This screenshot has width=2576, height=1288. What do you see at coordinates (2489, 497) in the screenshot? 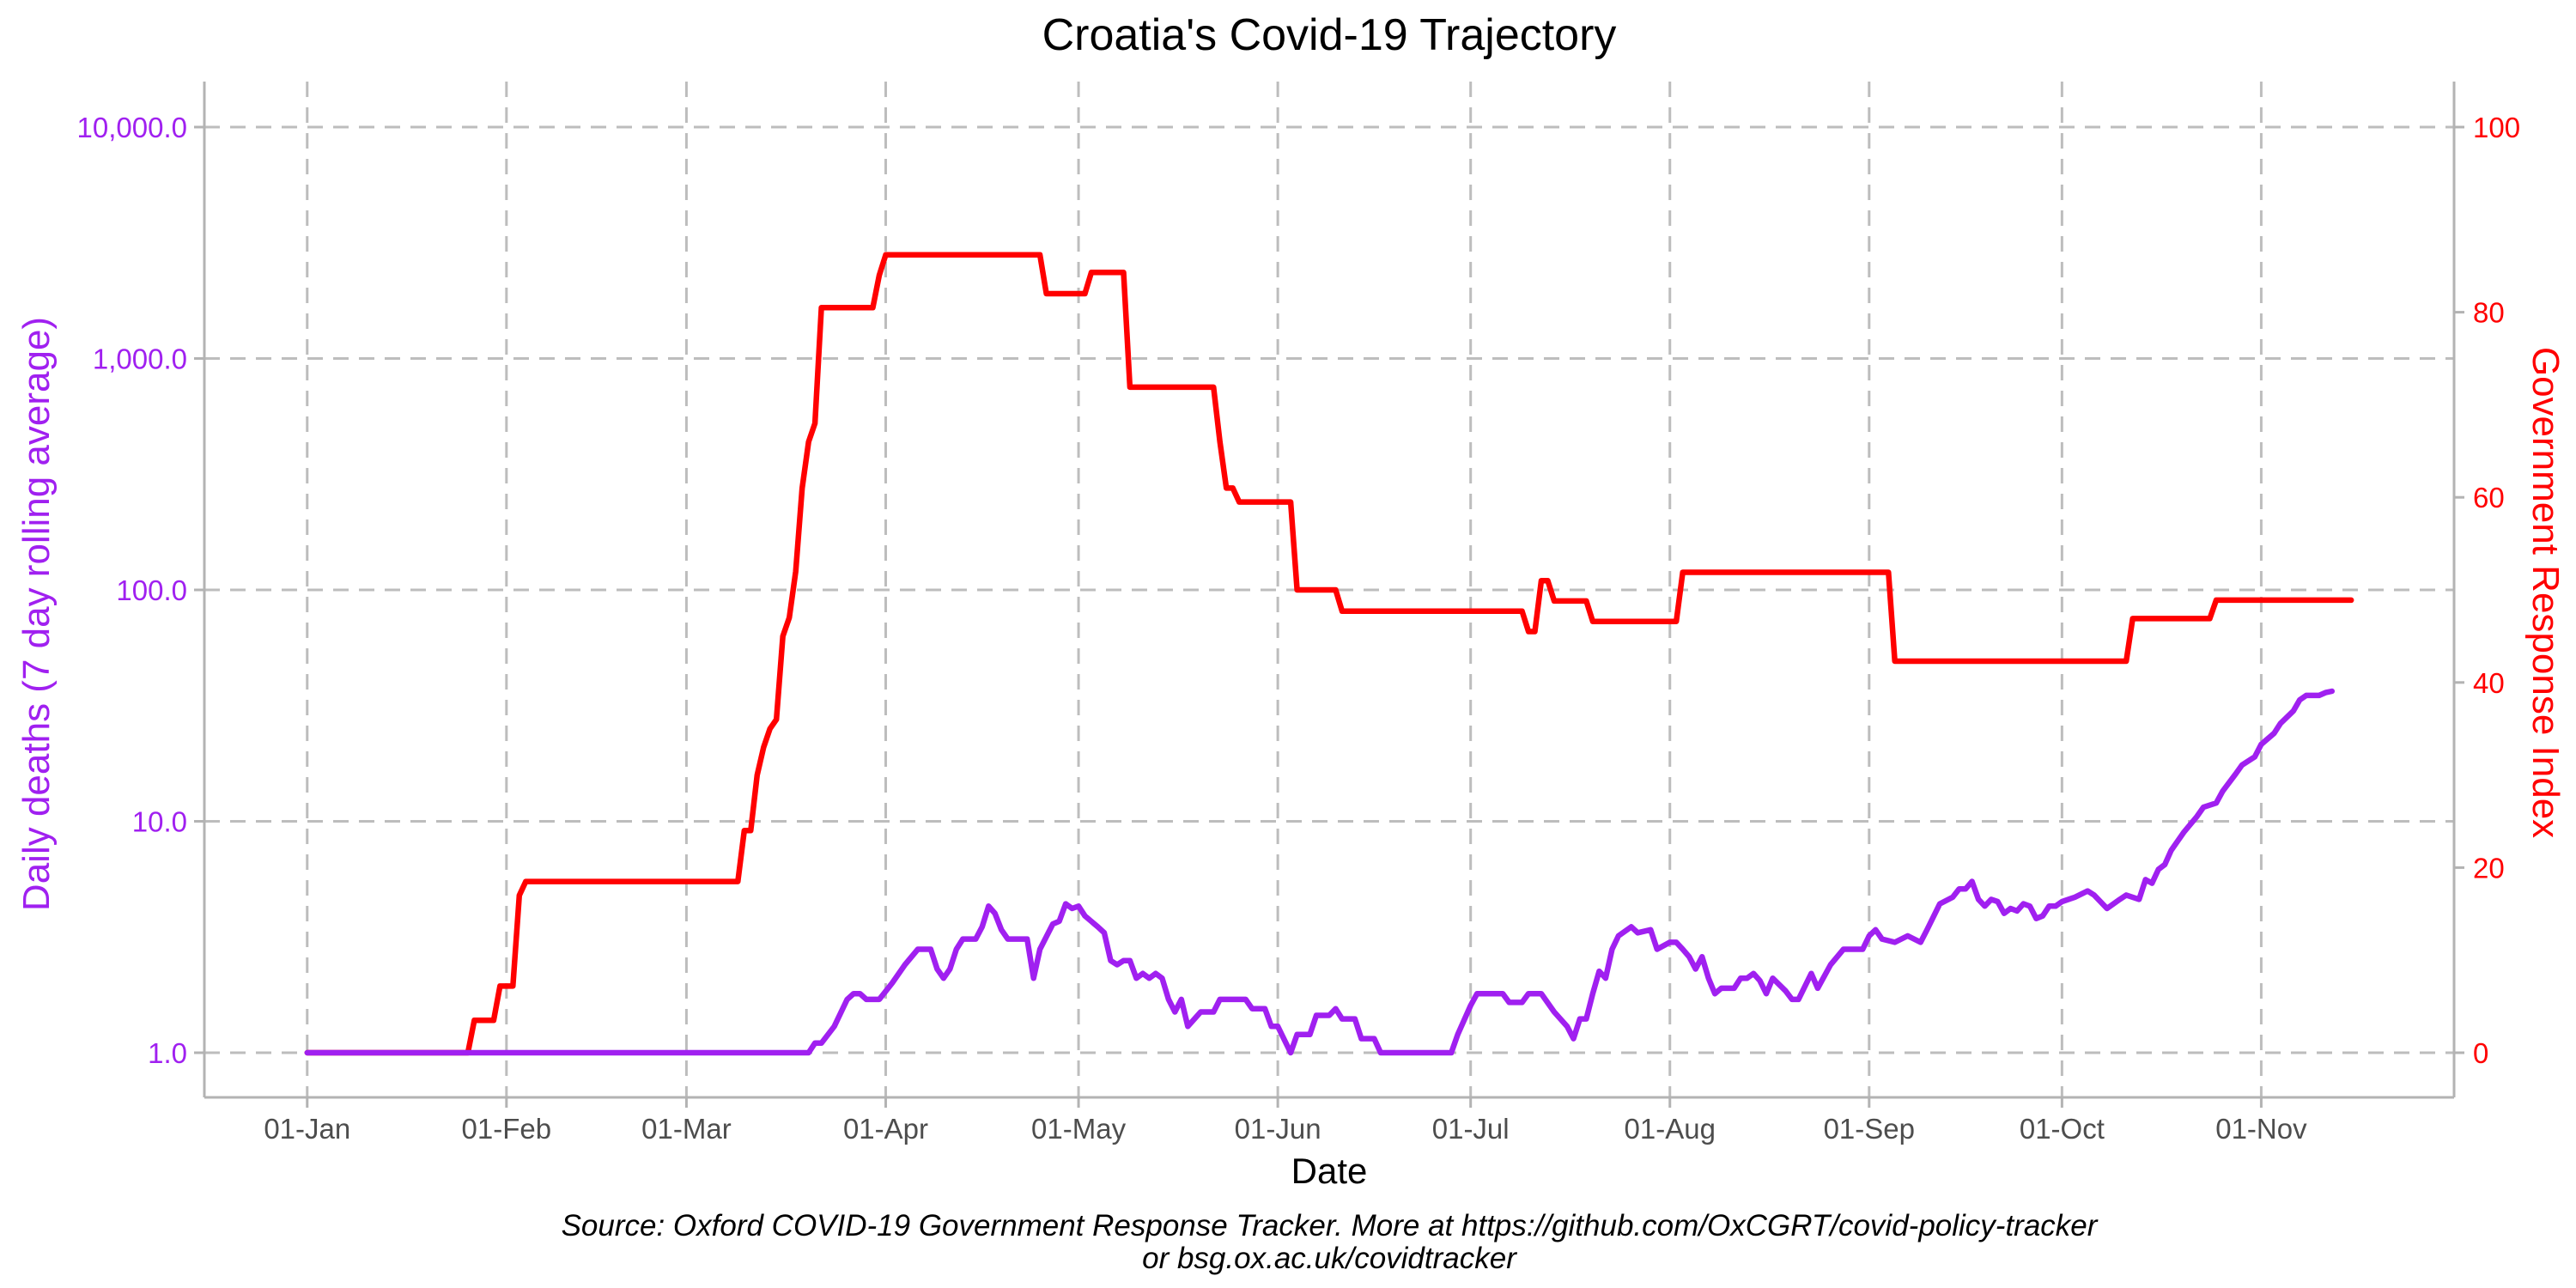
I see `right-y-tick-label: 60` at bounding box center [2489, 497].